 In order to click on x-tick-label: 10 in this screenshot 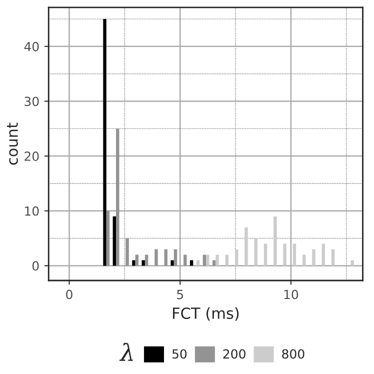, I will do `click(291, 295)`.